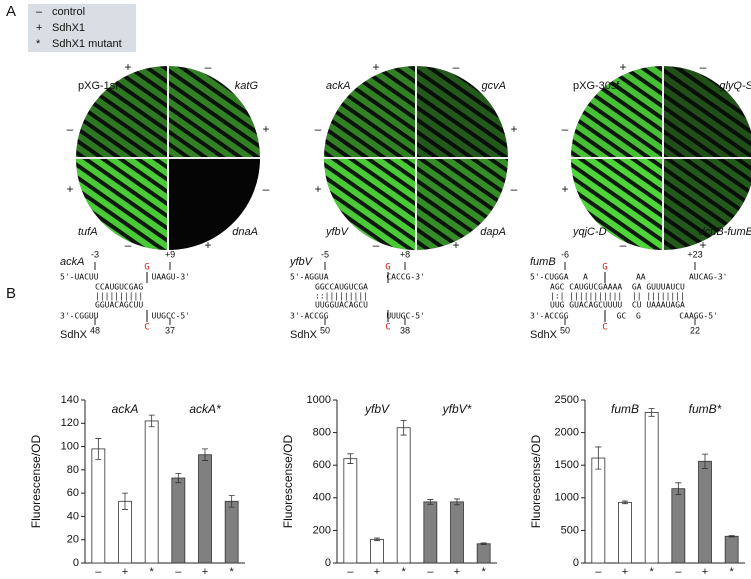 This screenshot has width=751, height=579. Describe the element at coordinates (73, 516) in the screenshot. I see `y-tick-label: 40` at that location.